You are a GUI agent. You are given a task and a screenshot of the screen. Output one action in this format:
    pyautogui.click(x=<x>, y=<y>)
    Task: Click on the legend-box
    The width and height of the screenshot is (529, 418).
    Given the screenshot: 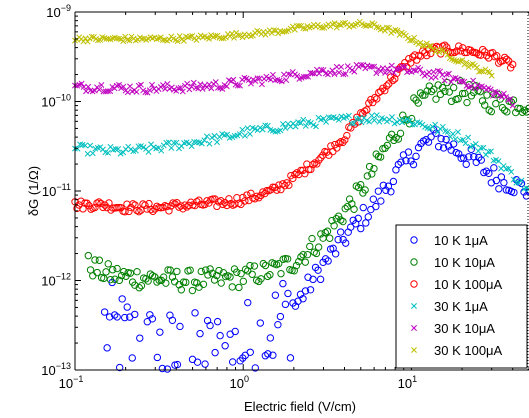 What is the action you would take?
    pyautogui.click(x=461, y=296)
    